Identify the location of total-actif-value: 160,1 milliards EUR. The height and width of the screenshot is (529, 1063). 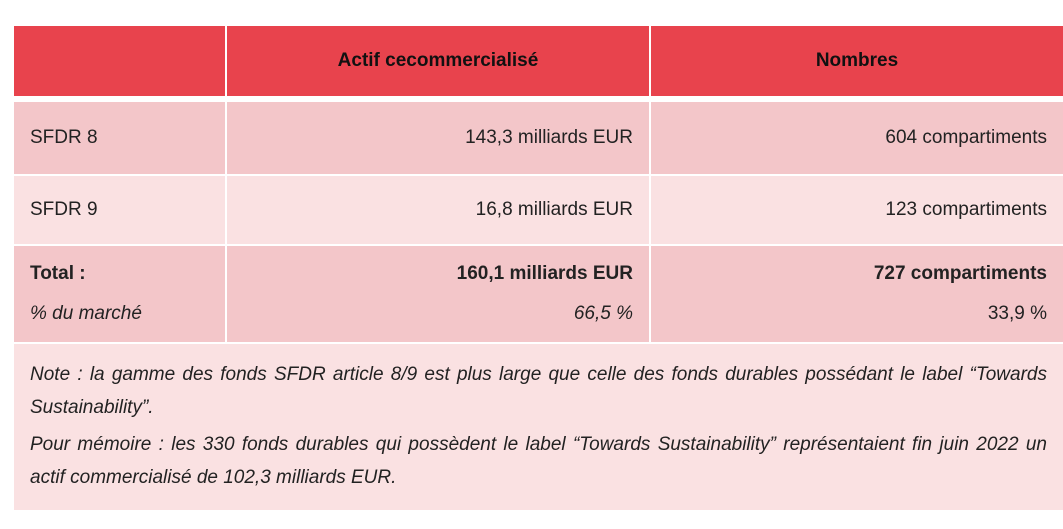
(544, 273).